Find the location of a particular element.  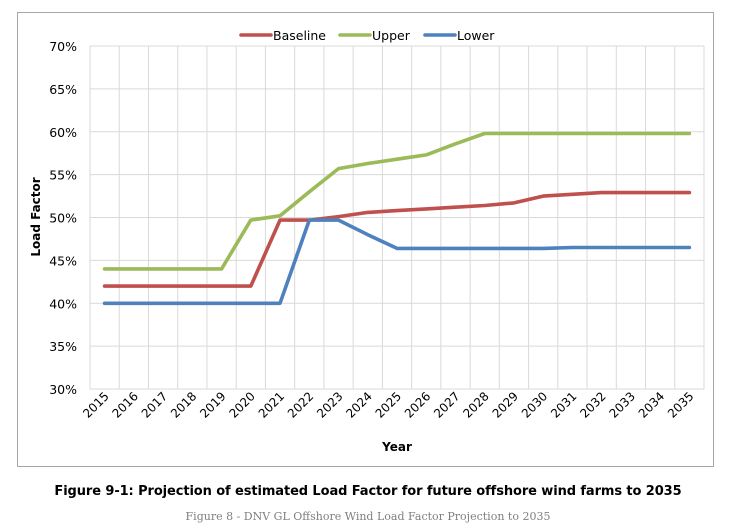

y-tick-label: 40% is located at coordinates (63, 303).